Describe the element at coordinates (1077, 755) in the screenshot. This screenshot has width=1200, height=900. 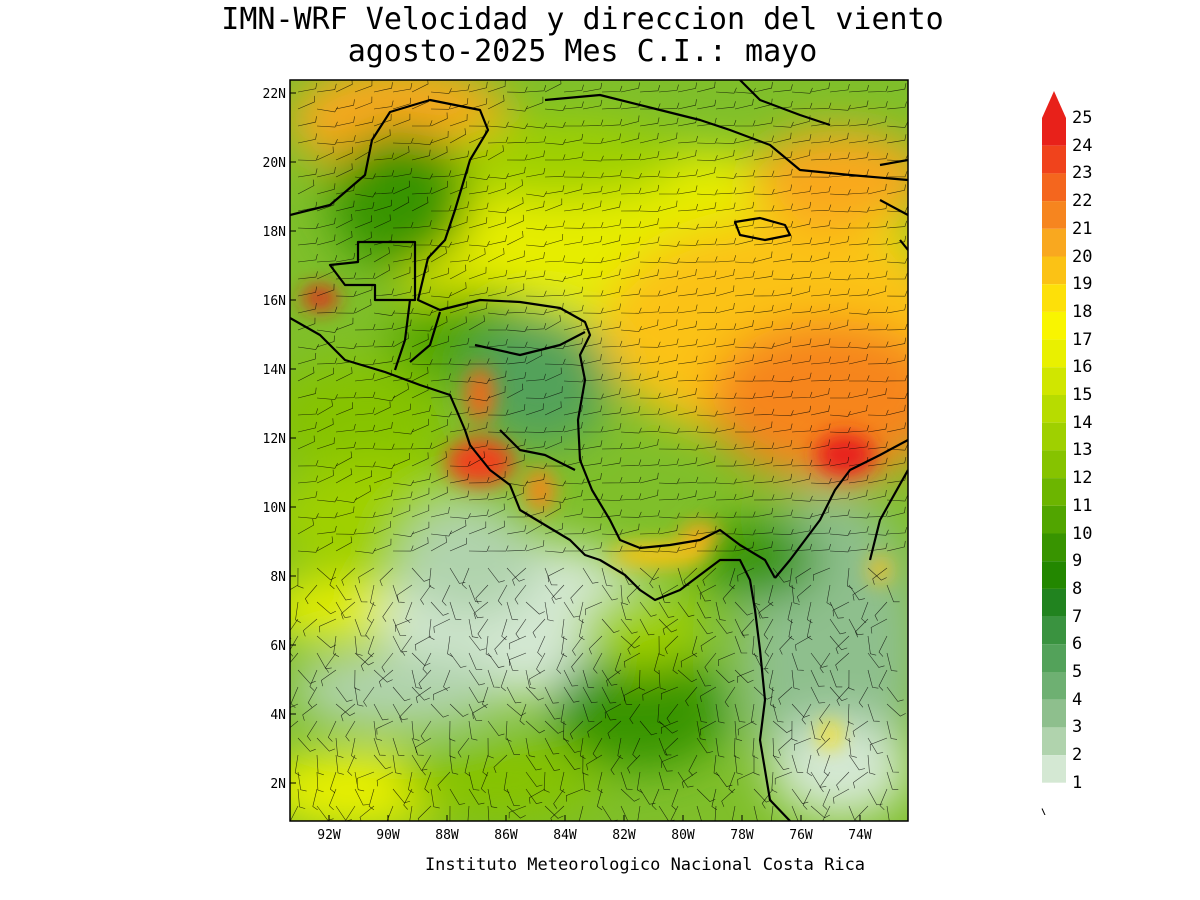
I see `legend-label: 2` at that location.